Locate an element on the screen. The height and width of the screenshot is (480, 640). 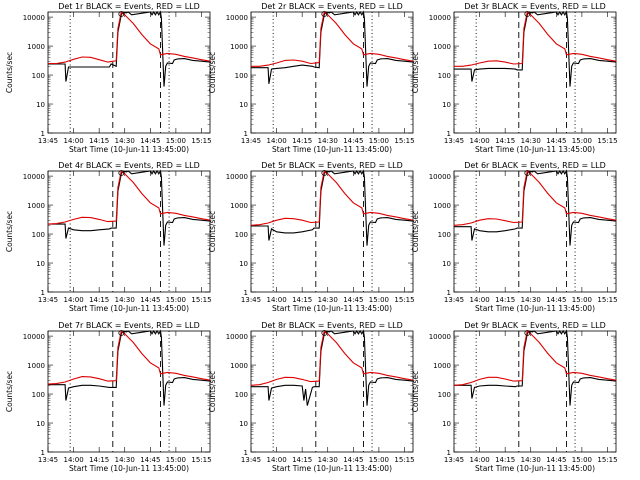
panel-title: Det 4r BLACK = Events, RED = LLD is located at coordinates (129, 165).